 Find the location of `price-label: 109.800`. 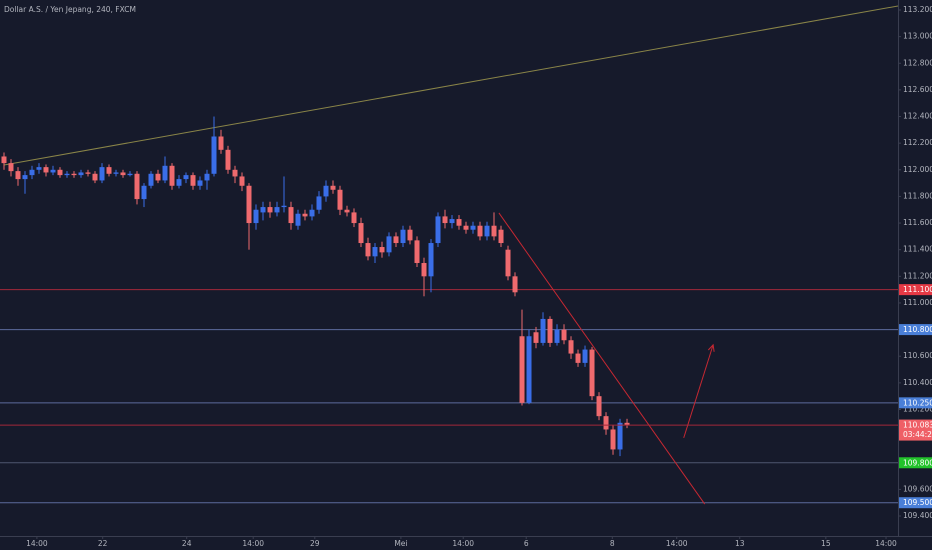

price-label: 109.800 is located at coordinates (917, 462).